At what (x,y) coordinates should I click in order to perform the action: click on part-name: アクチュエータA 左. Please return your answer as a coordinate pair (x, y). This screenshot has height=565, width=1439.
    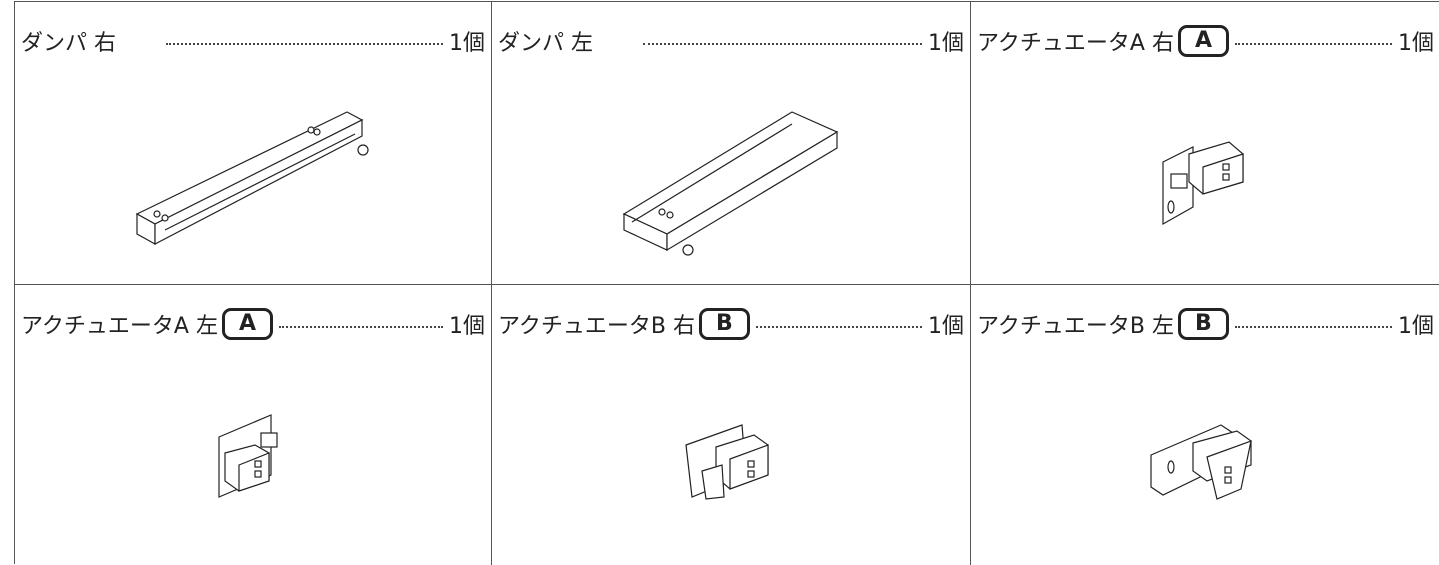
    Looking at the image, I should click on (119, 326).